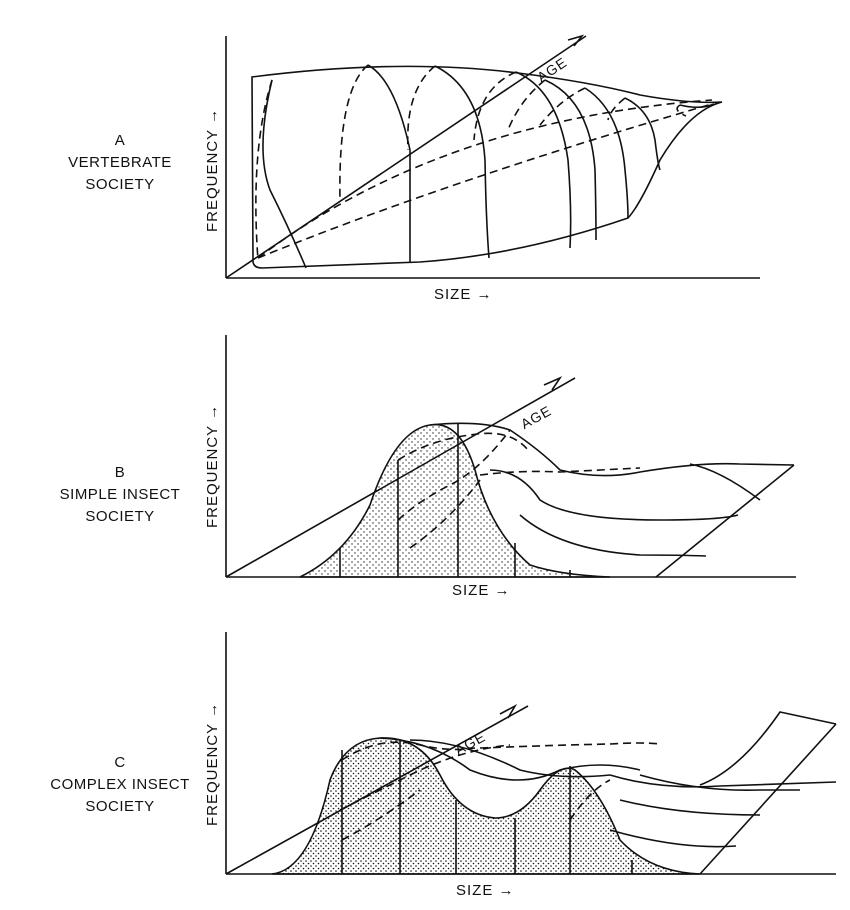  Describe the element at coordinates (475, 890) in the screenshot. I see `panel-c-x-label-text: SIZE` at that location.